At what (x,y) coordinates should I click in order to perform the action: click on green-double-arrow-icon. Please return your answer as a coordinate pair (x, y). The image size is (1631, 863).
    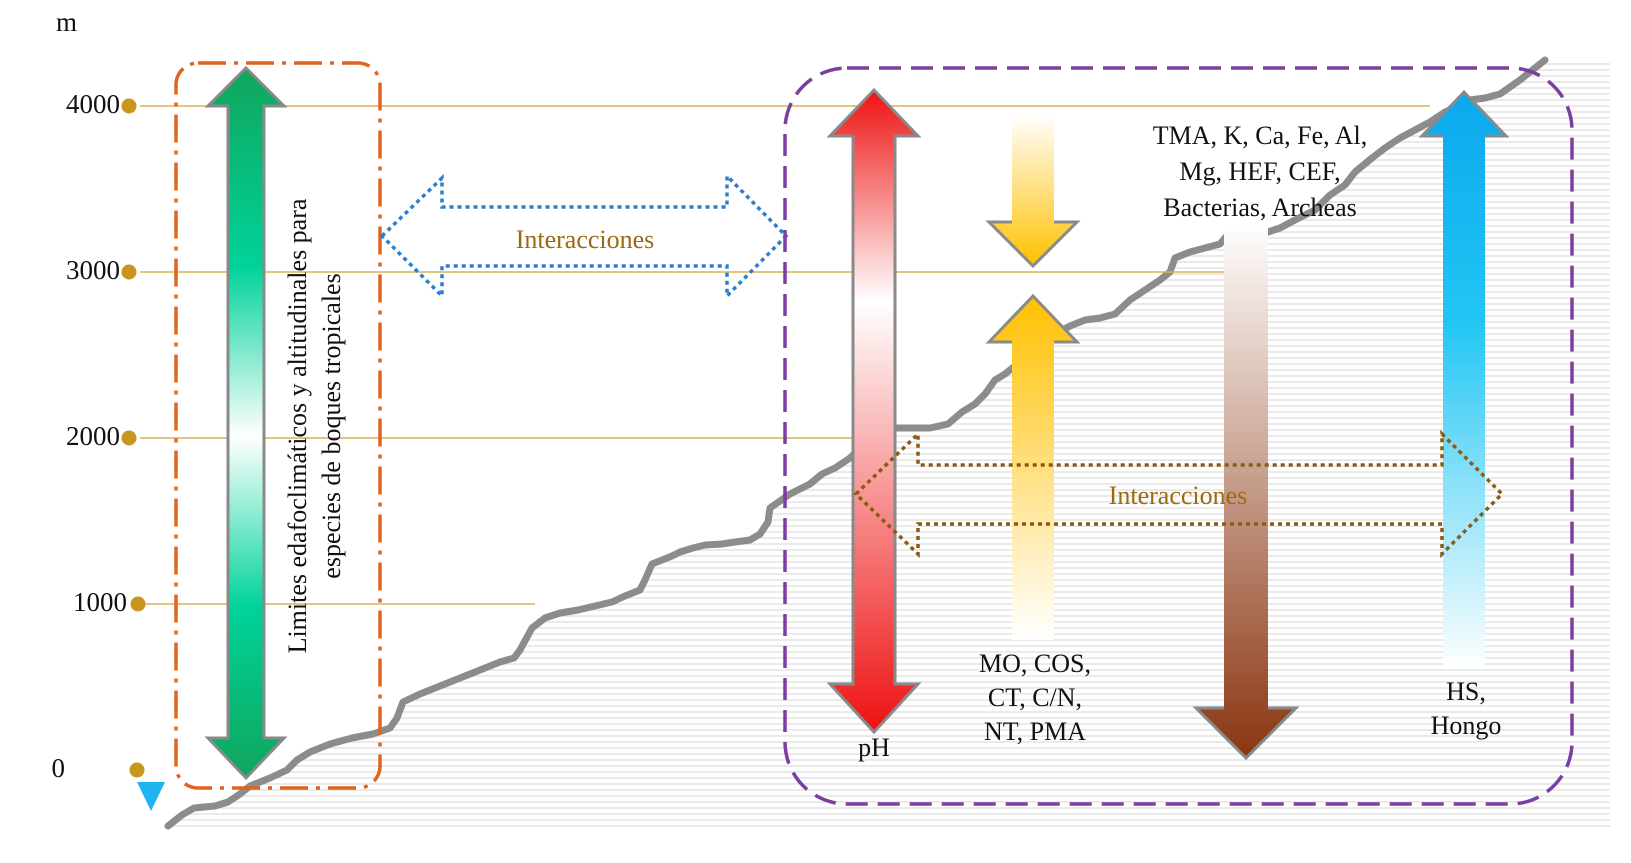
    Looking at the image, I should click on (246, 423).